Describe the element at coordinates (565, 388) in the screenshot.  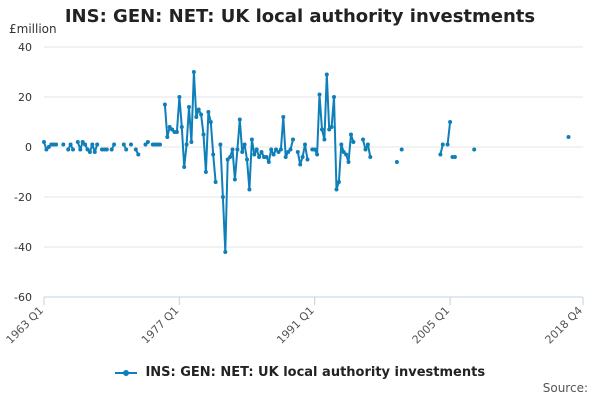
I see `source-label: Source:` at that location.